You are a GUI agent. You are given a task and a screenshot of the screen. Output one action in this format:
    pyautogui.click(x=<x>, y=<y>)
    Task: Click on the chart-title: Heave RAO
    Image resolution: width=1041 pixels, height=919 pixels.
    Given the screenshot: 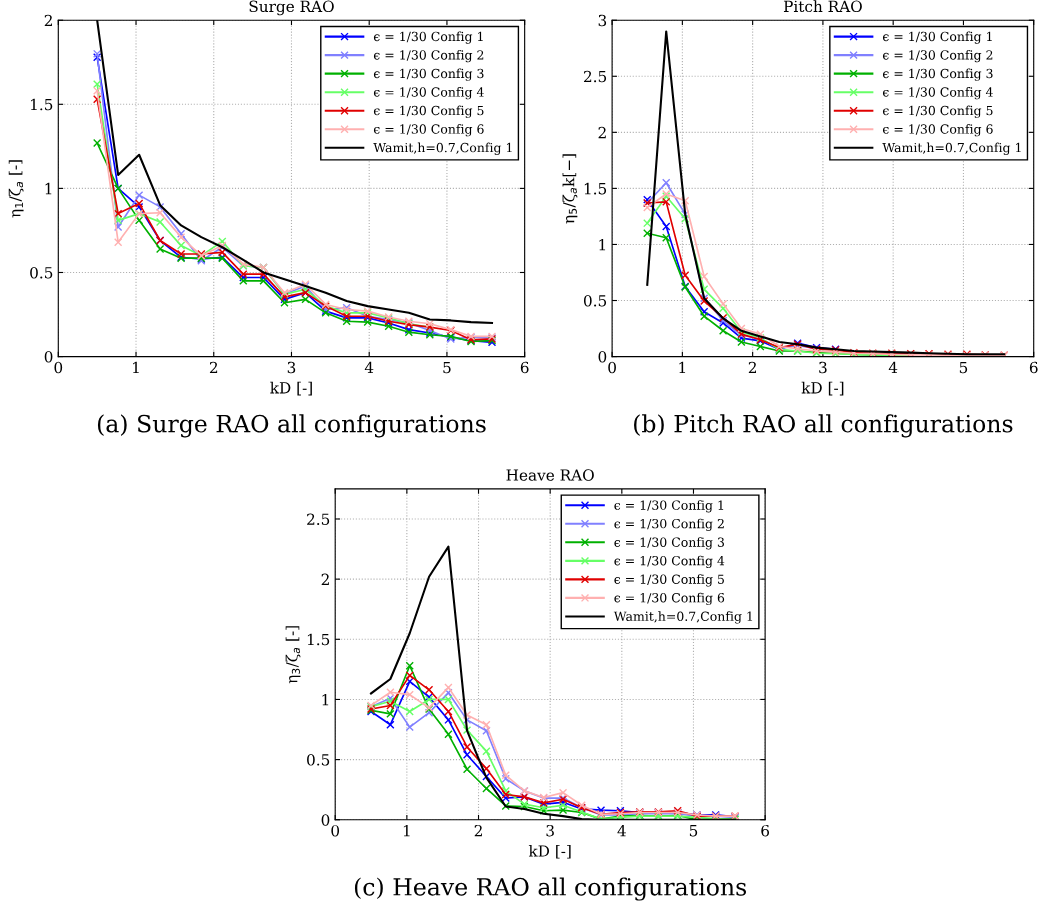 What is the action you would take?
    pyautogui.click(x=550, y=475)
    